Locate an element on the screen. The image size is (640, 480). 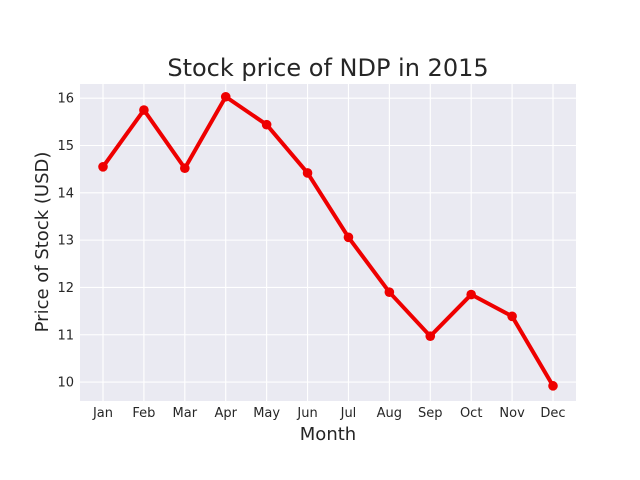
x-tick-label: Feb is located at coordinates (143, 413).